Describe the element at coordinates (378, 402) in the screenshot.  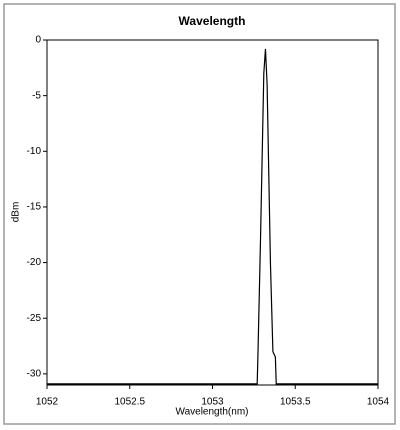
I see `x-tick-label: 1054` at that location.